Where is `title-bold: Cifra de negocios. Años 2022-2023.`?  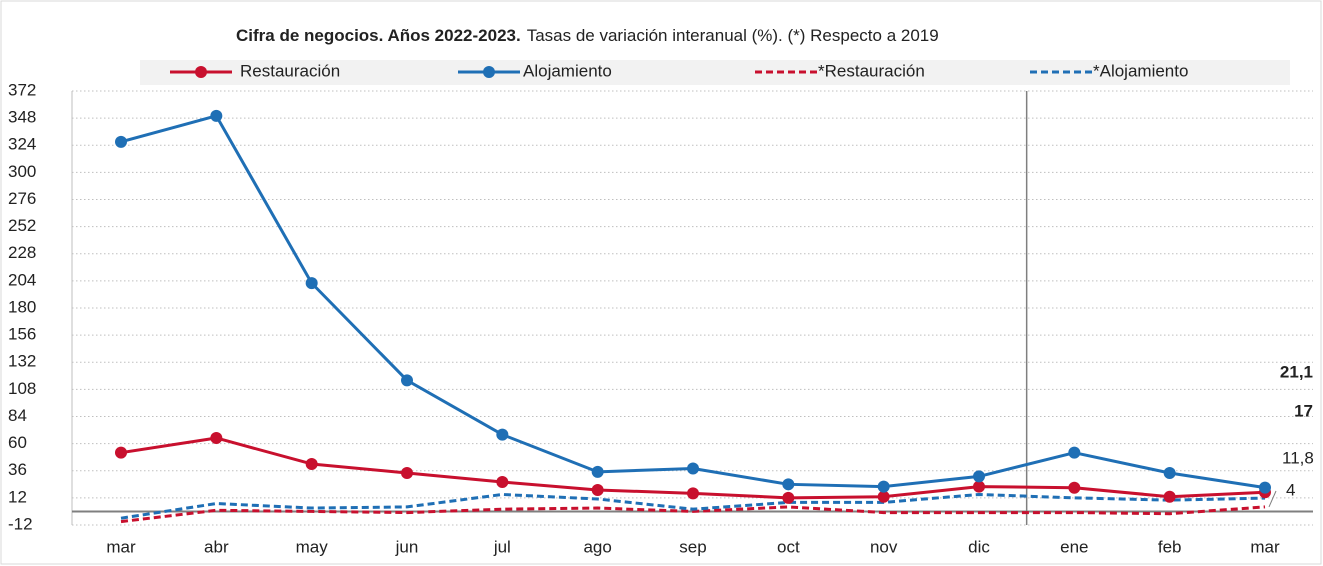 title-bold: Cifra de negocios. Años 2022-2023. is located at coordinates (378, 35).